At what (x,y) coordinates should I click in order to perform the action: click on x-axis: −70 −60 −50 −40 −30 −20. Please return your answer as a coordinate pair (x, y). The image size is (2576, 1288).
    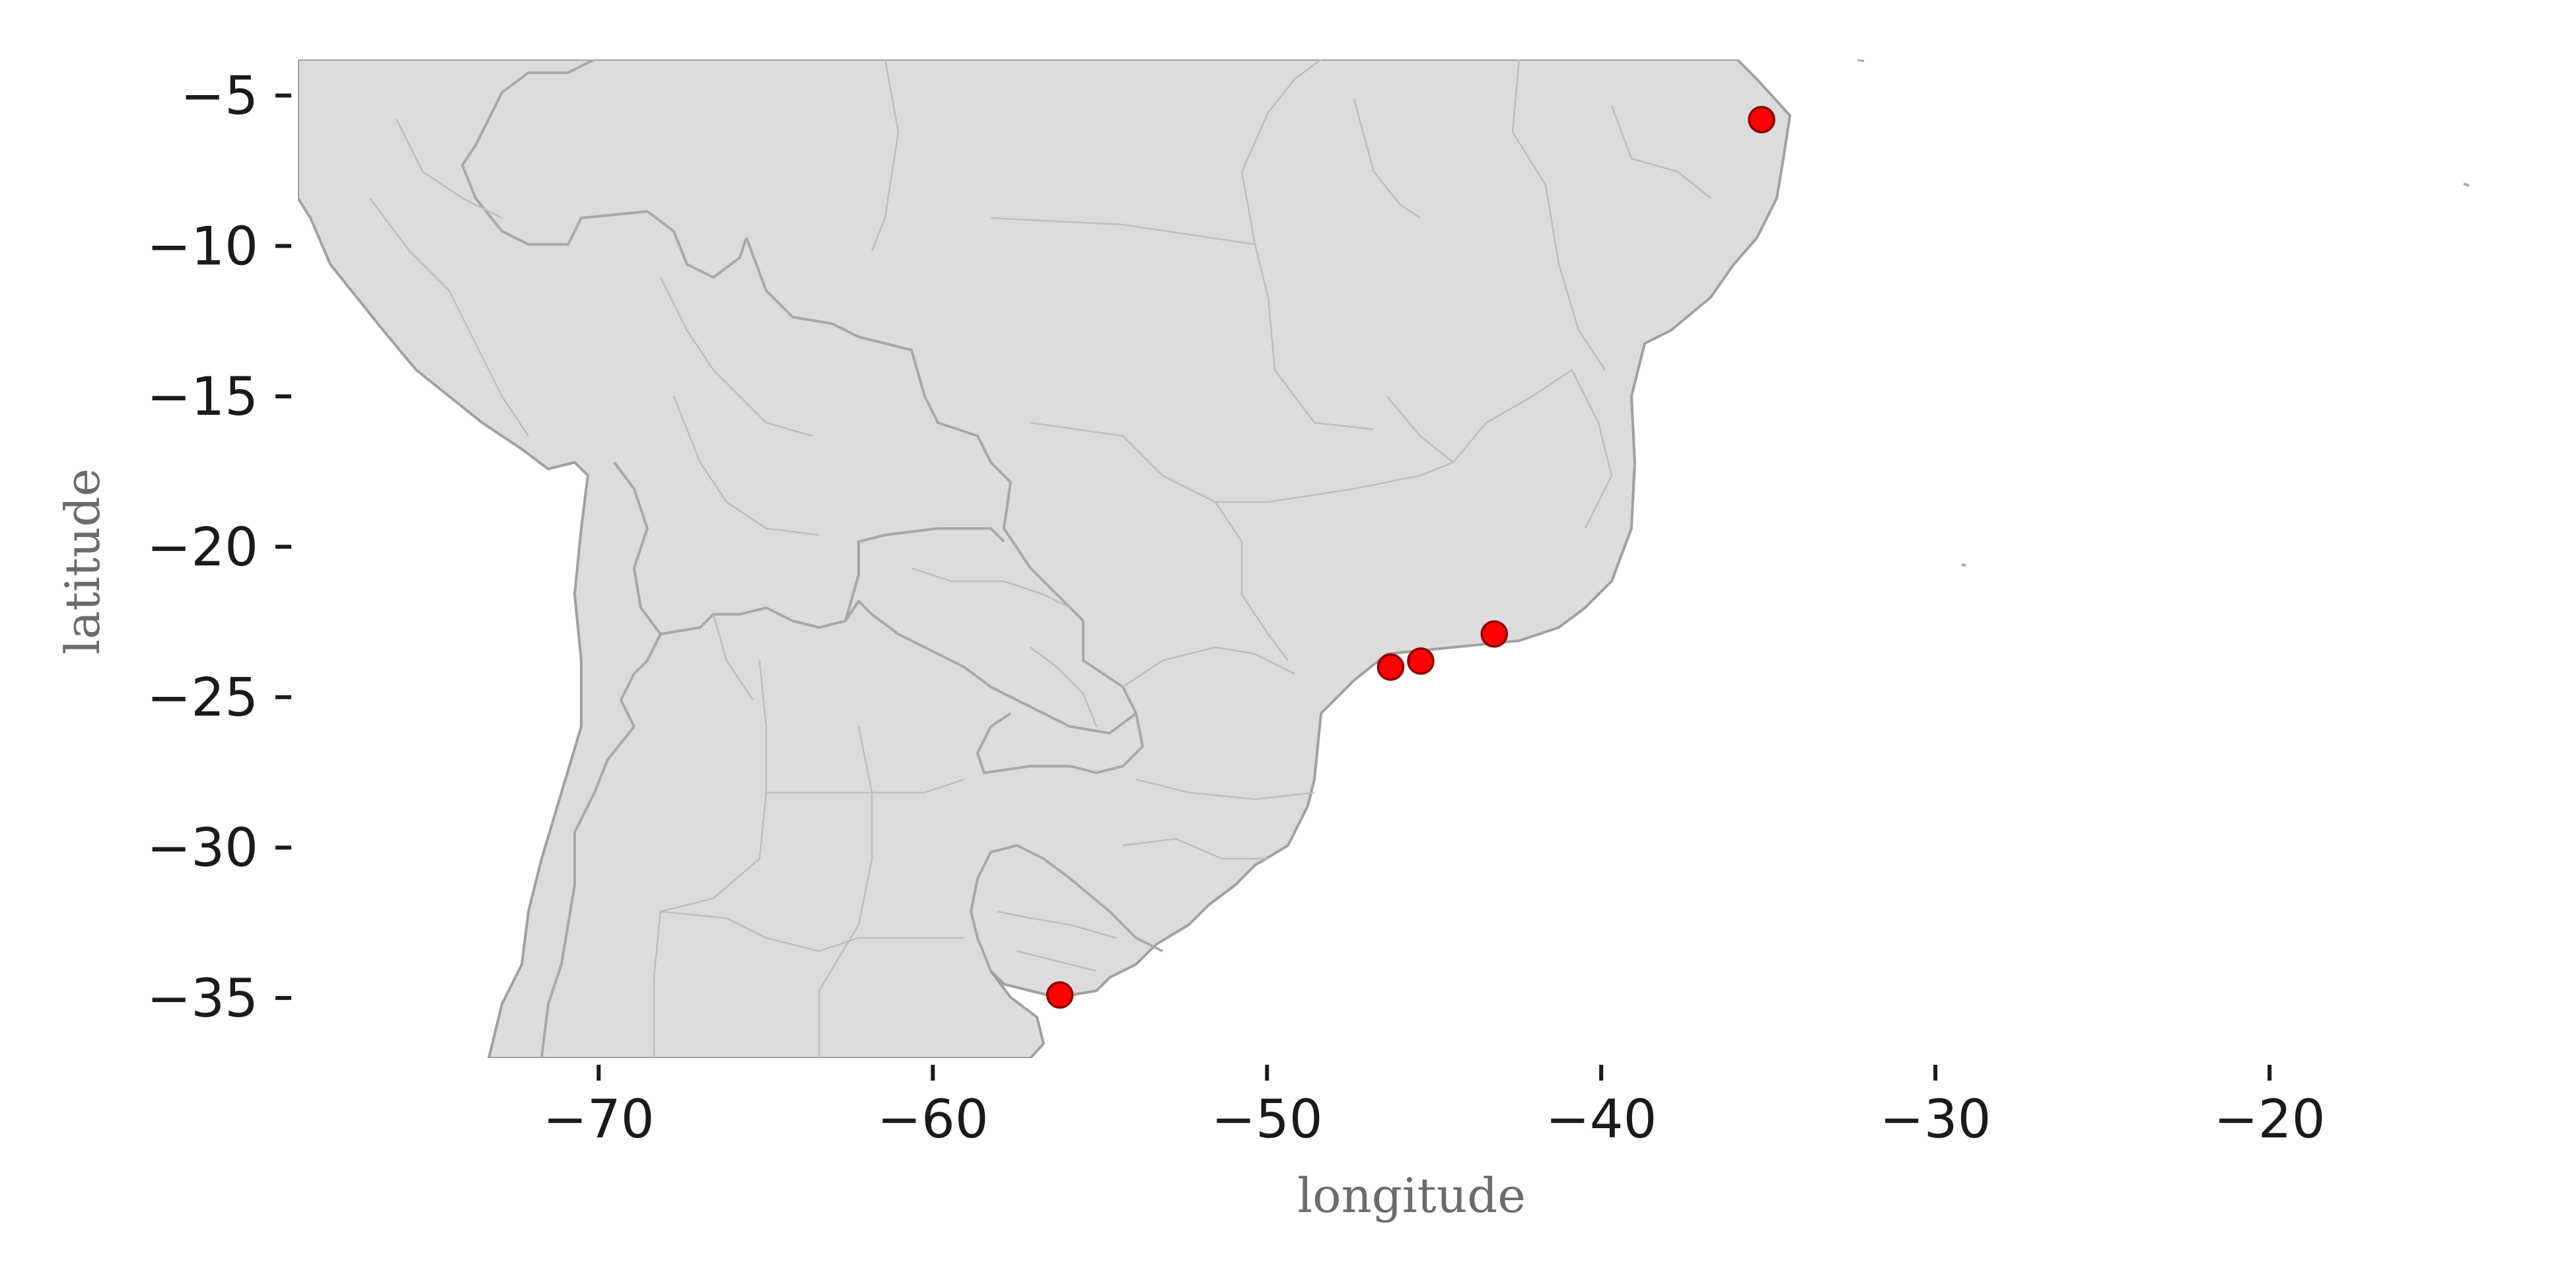
    Looking at the image, I should click on (1434, 1107).